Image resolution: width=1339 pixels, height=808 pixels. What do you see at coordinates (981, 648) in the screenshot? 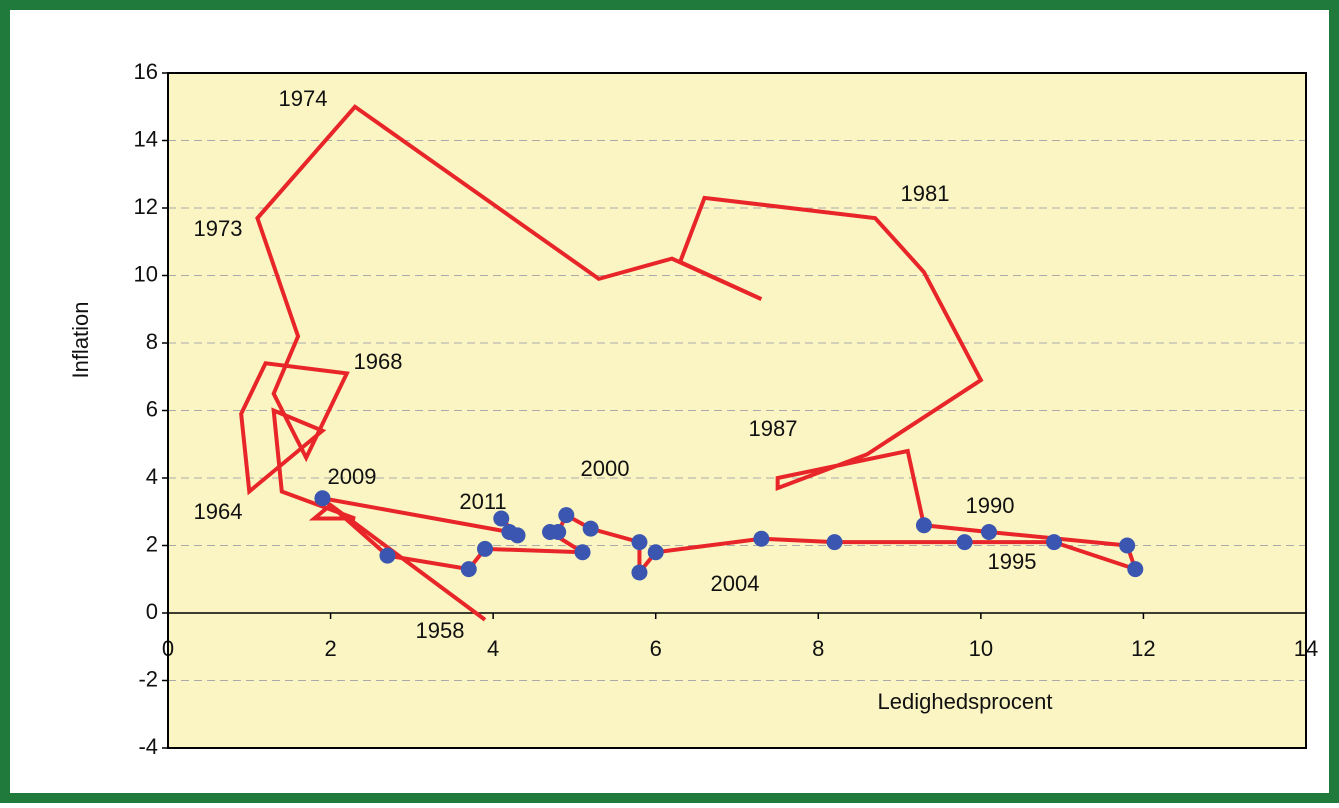
I see `x-tick-label: 10` at bounding box center [981, 648].